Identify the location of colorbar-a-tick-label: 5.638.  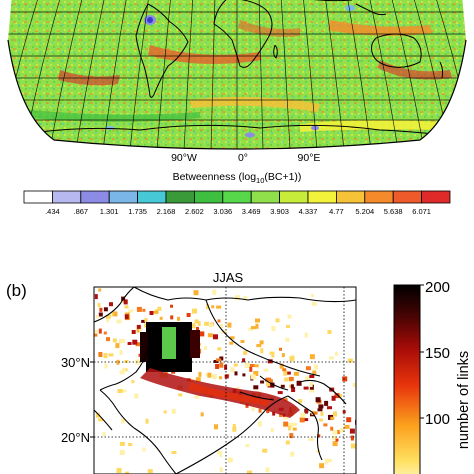
(393, 211).